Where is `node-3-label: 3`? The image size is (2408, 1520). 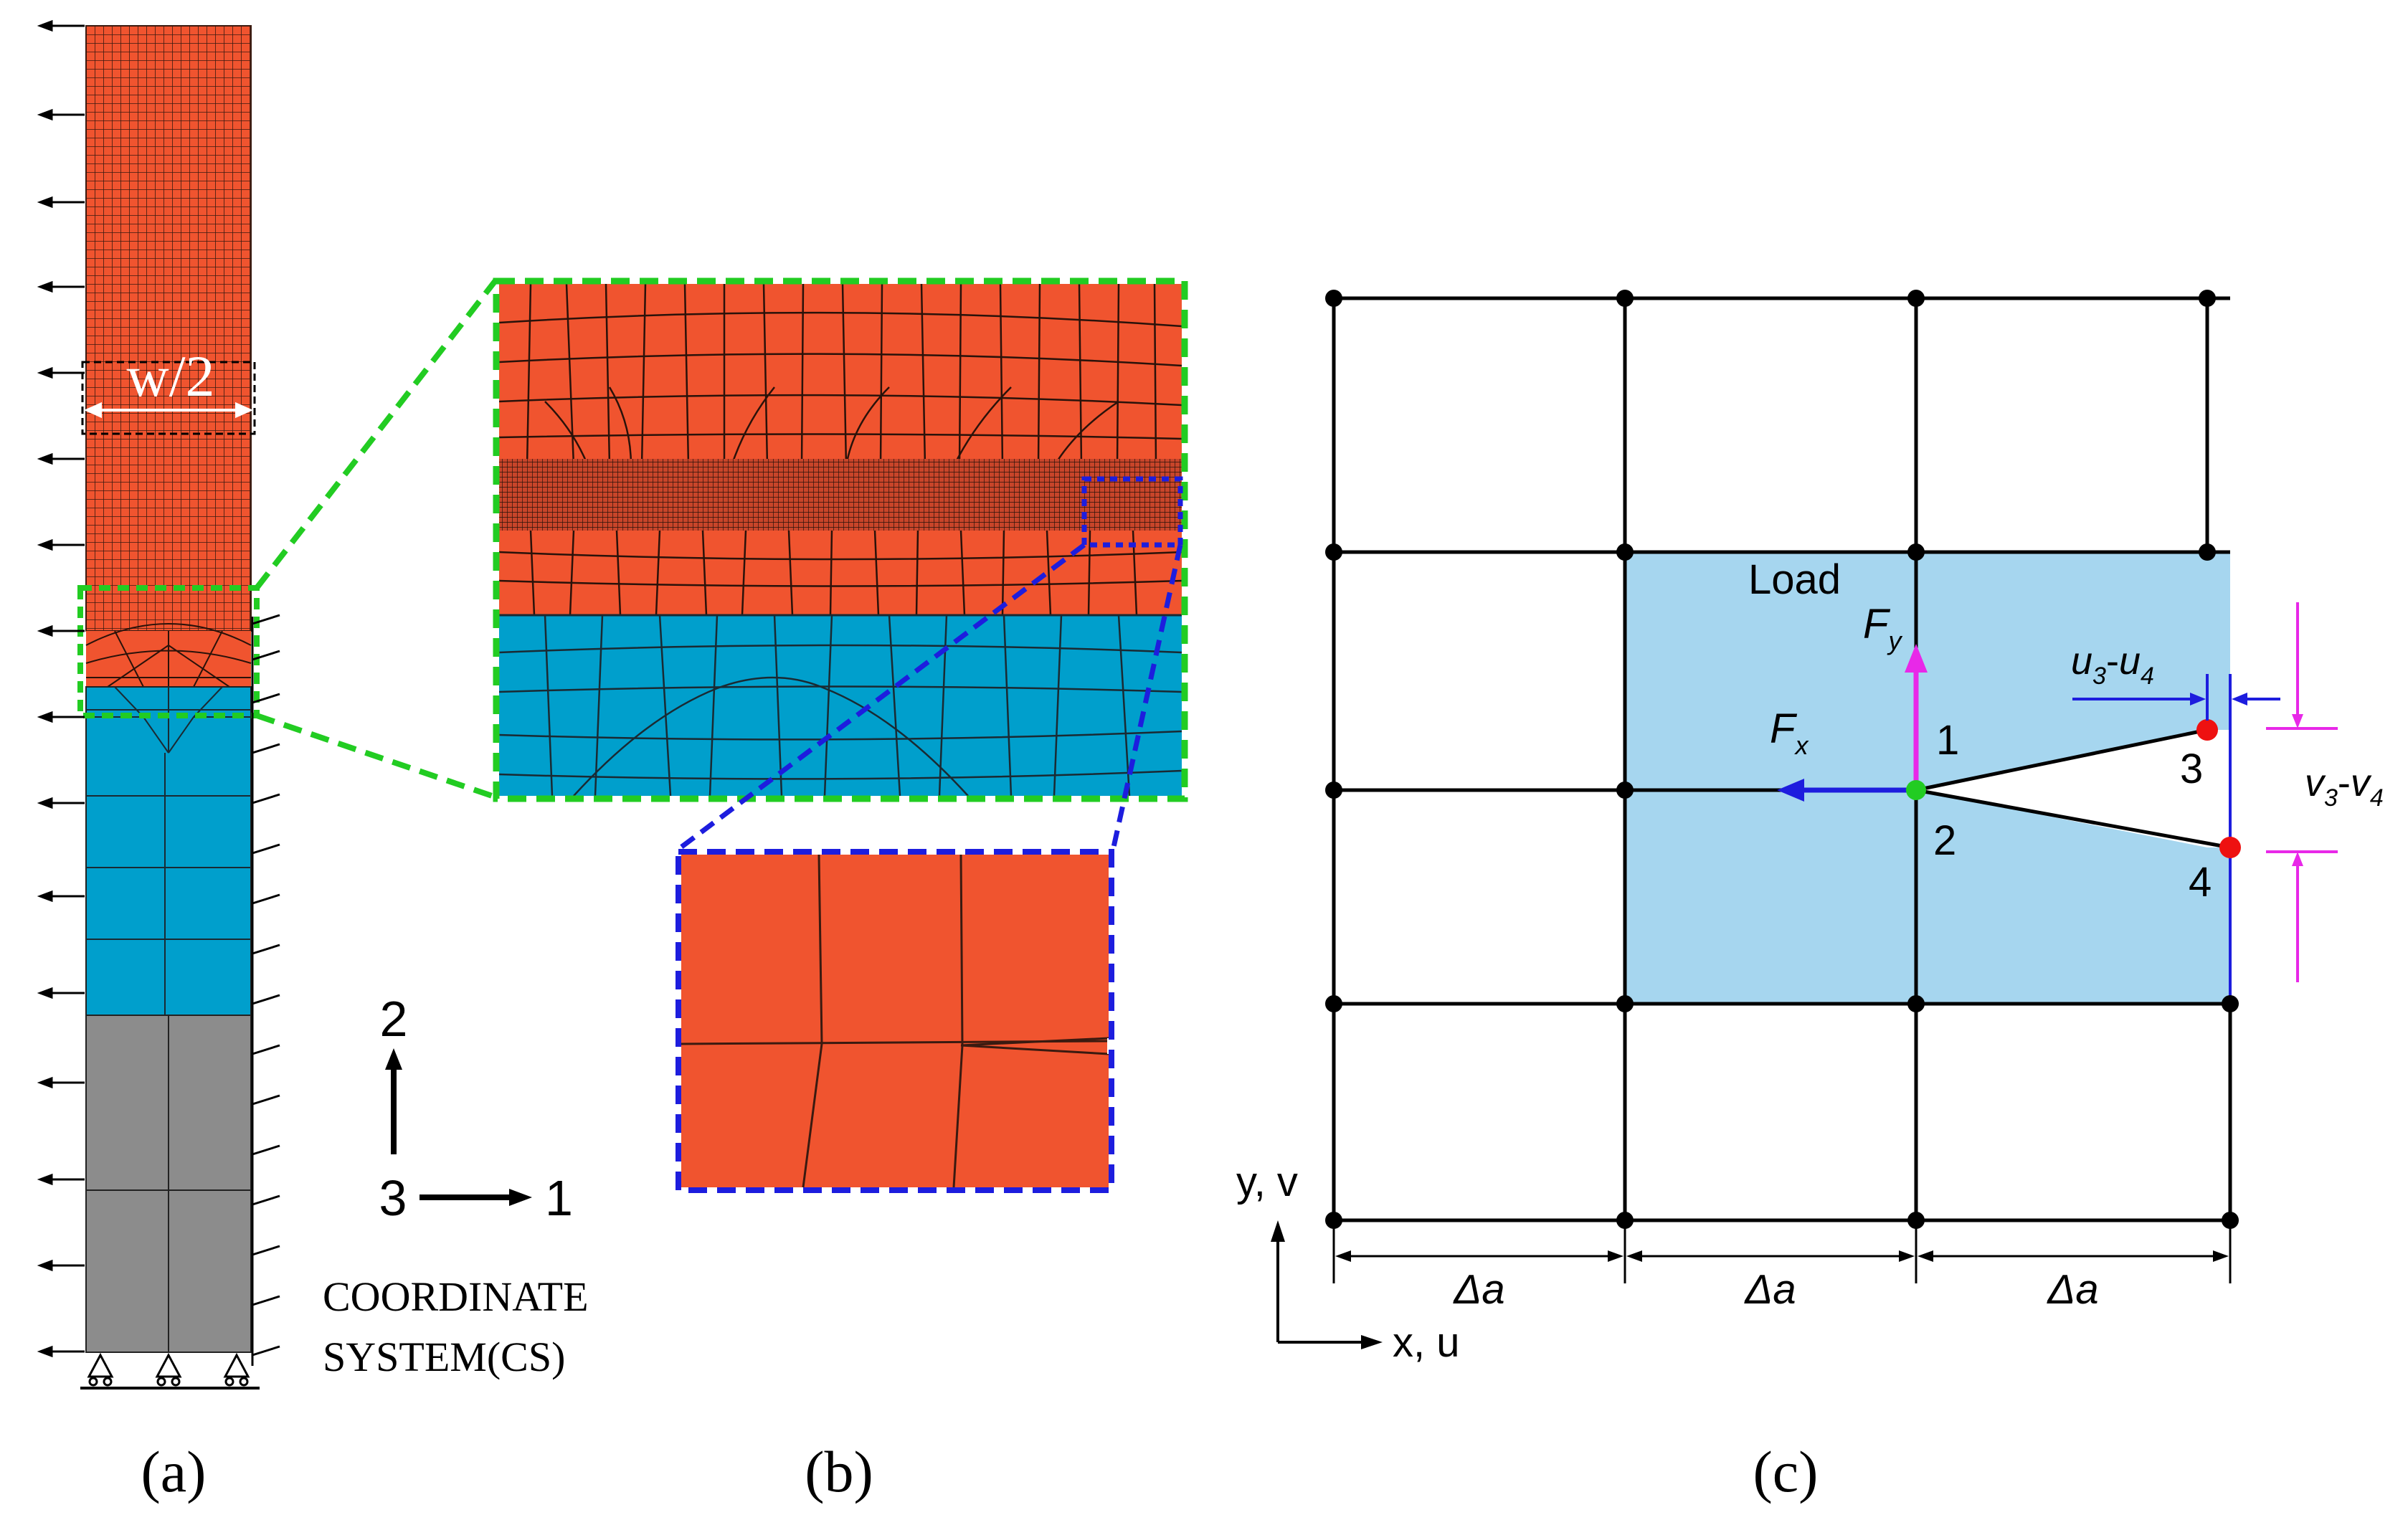 node-3-label: 3 is located at coordinates (2191, 769).